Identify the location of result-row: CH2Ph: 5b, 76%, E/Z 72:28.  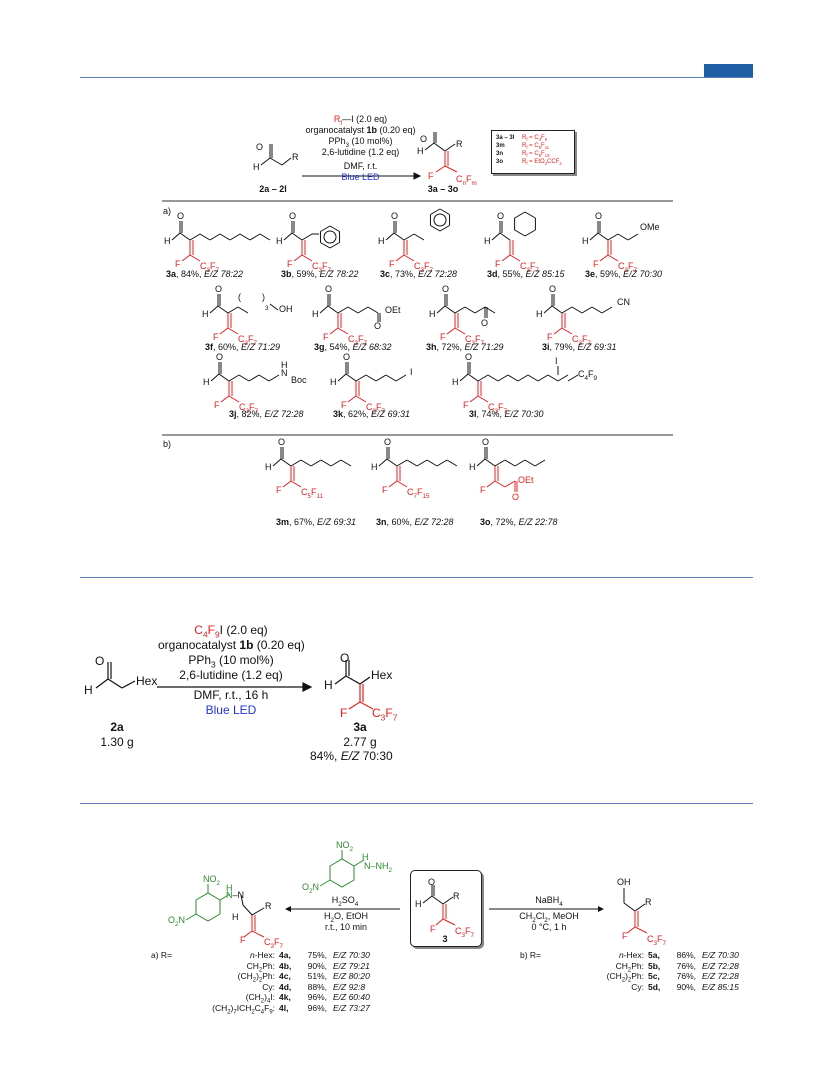
(677, 967).